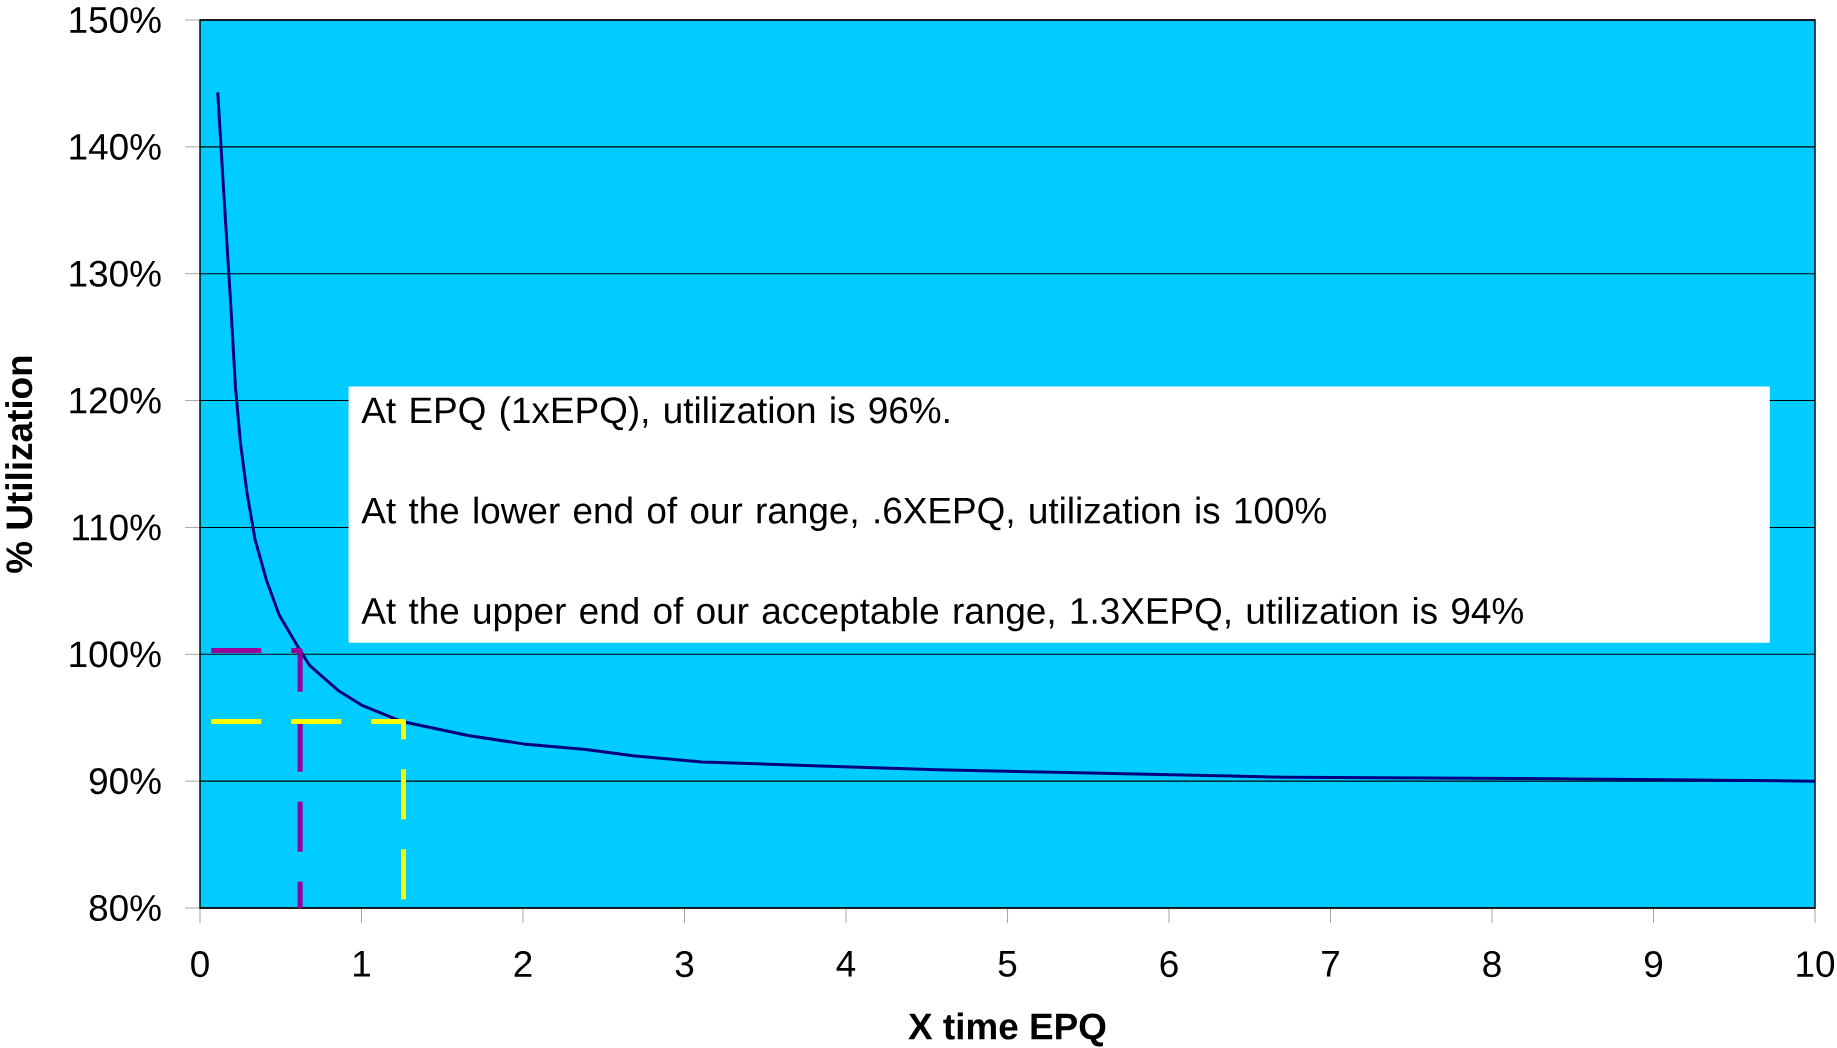  I want to click on x-tick-label: 4, so click(846, 964).